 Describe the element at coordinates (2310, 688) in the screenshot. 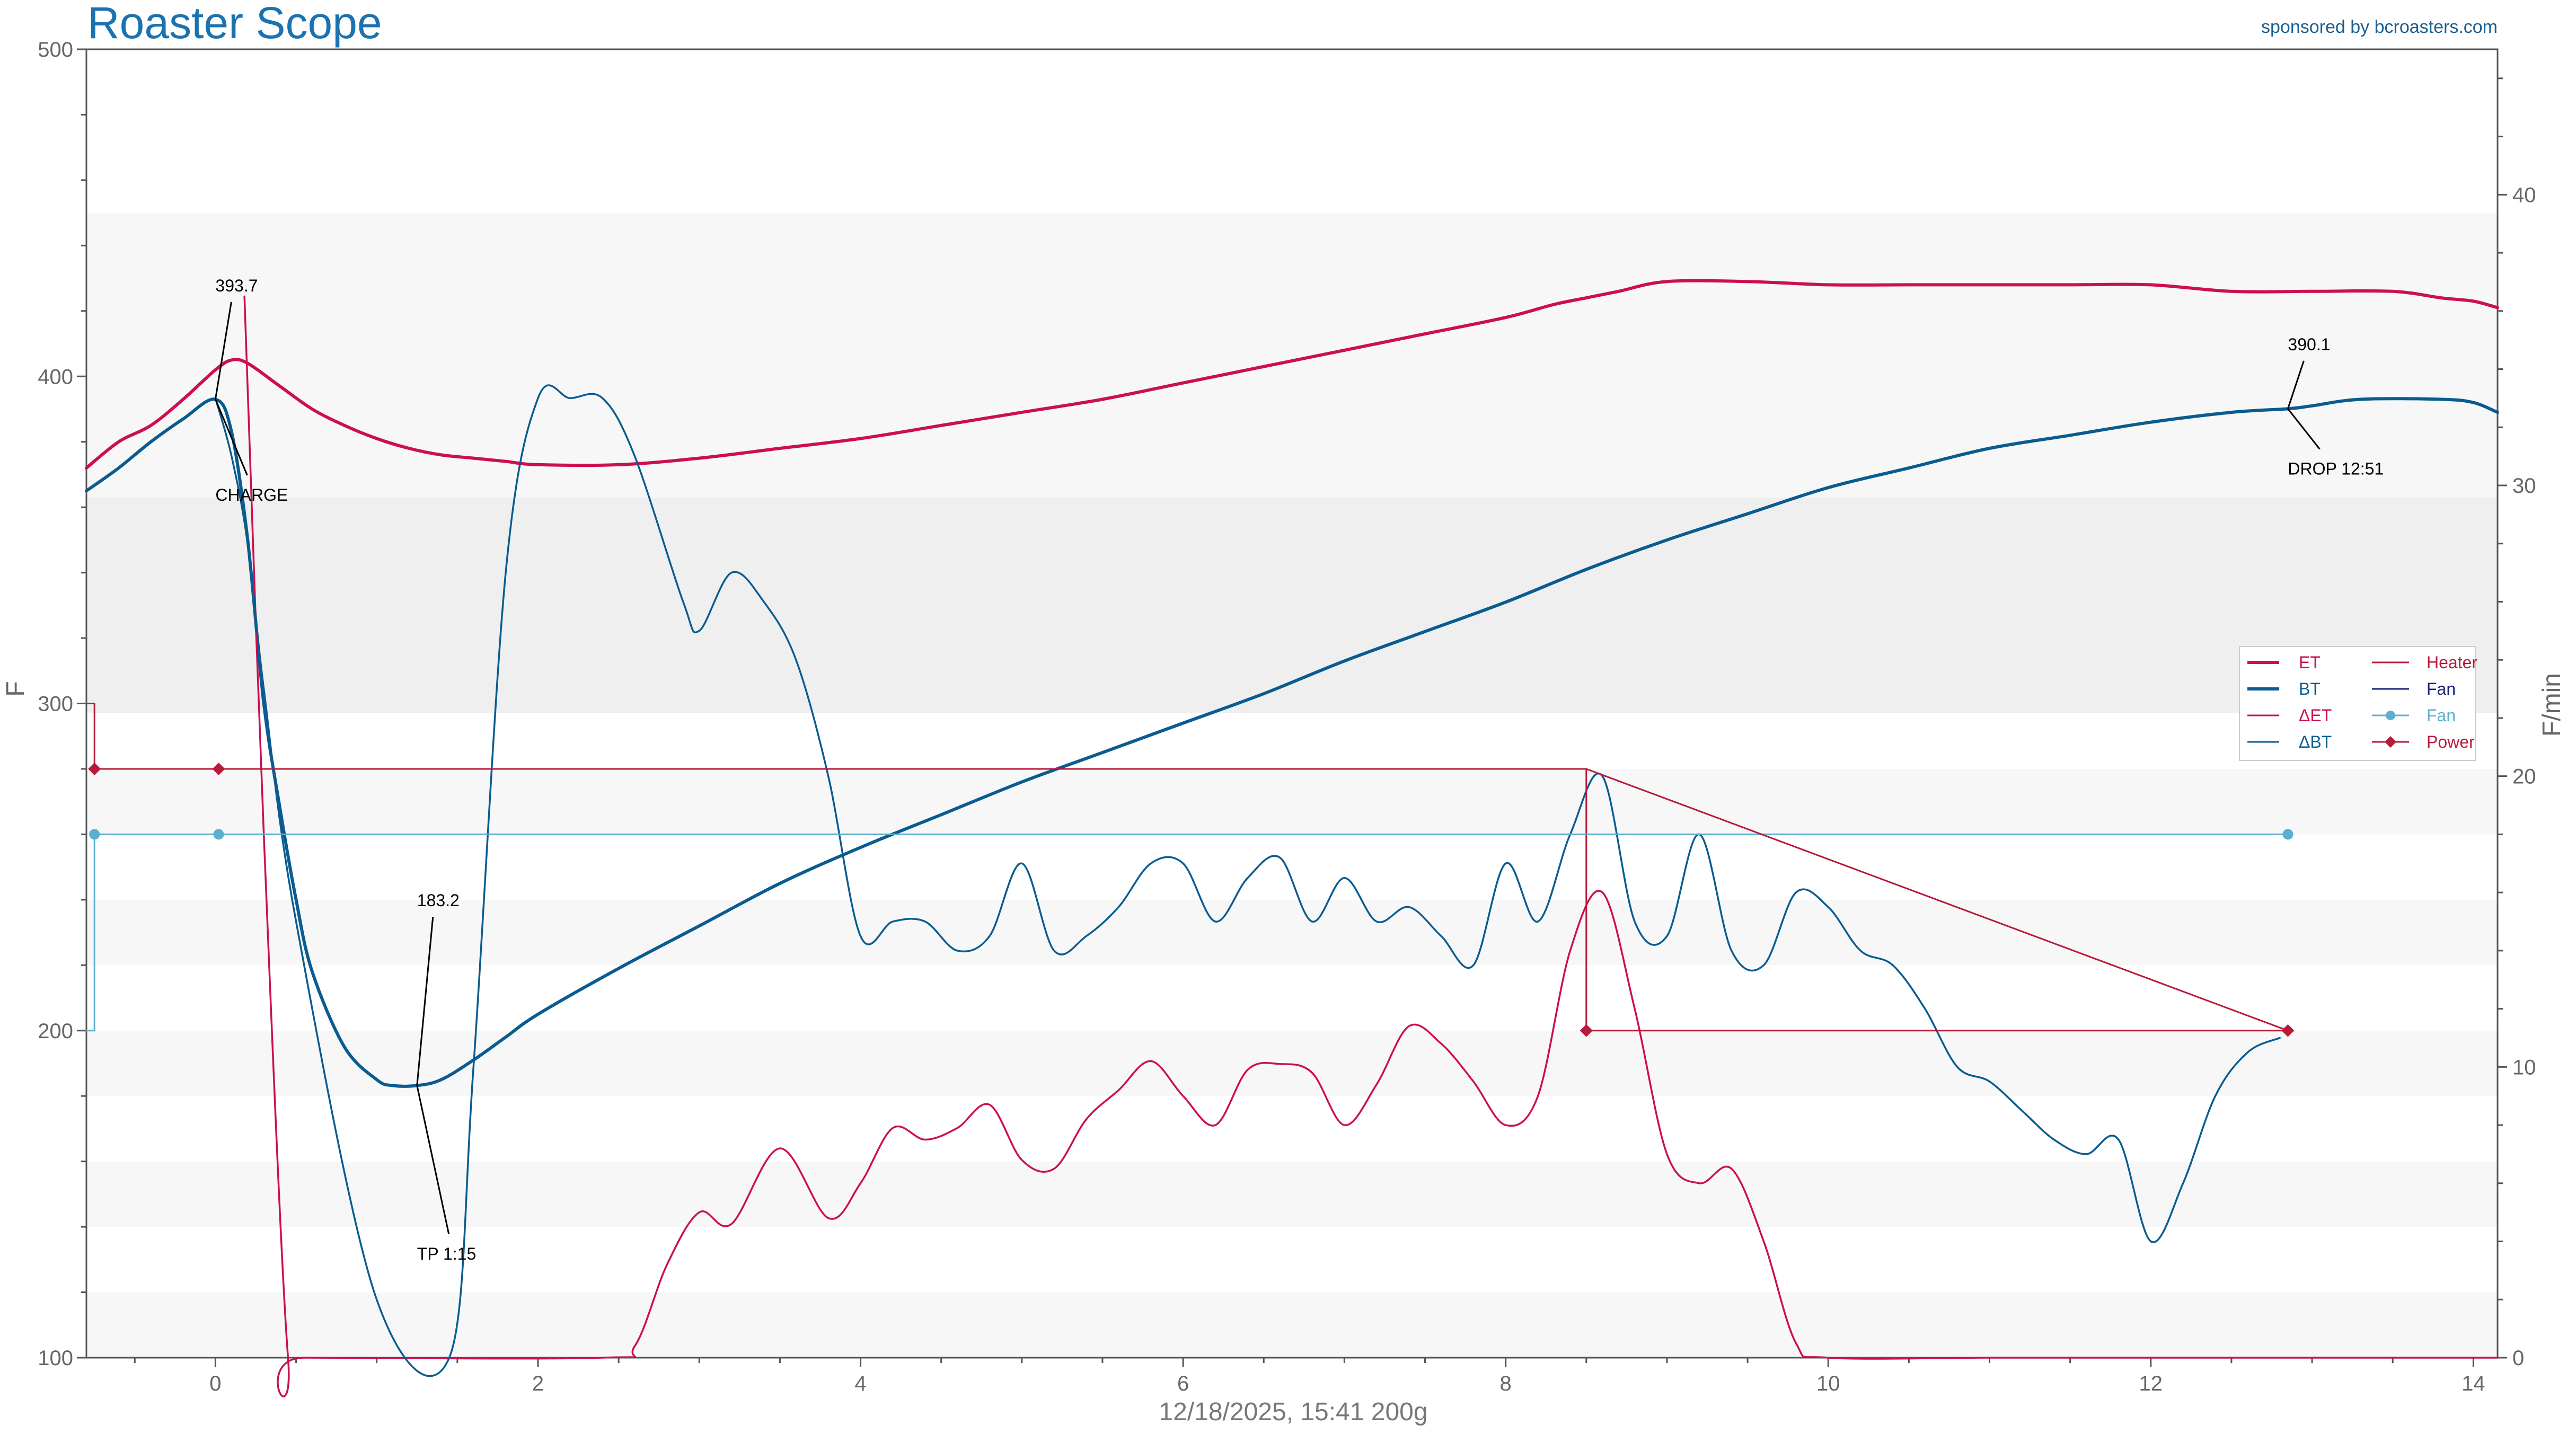

I see `legend-label-bt: BT` at that location.